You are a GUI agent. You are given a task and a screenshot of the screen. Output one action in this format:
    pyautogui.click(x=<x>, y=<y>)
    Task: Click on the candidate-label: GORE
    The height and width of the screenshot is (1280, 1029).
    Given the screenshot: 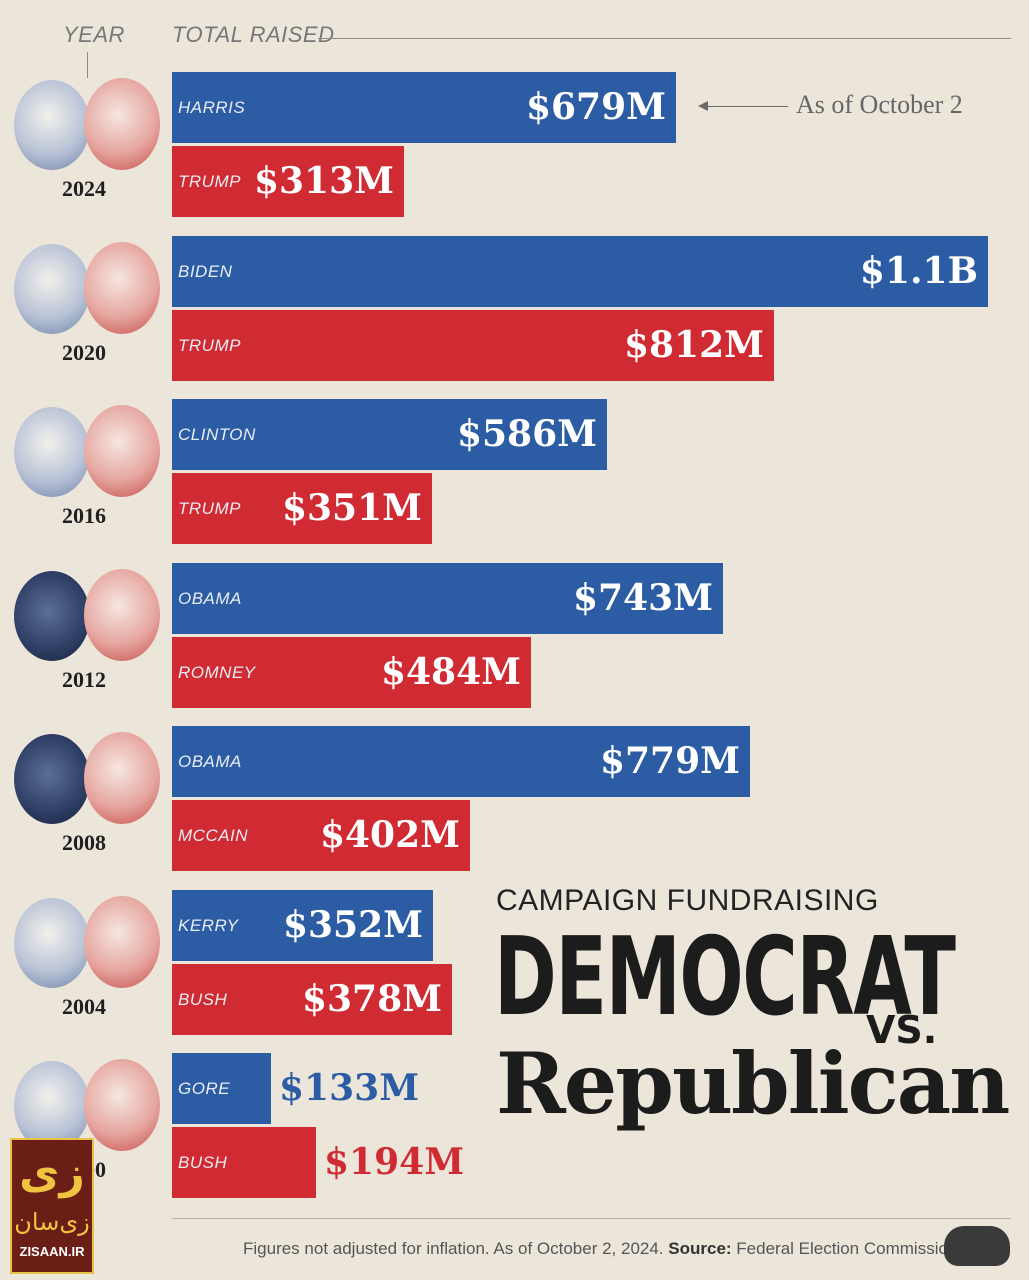 What is the action you would take?
    pyautogui.click(x=204, y=1088)
    